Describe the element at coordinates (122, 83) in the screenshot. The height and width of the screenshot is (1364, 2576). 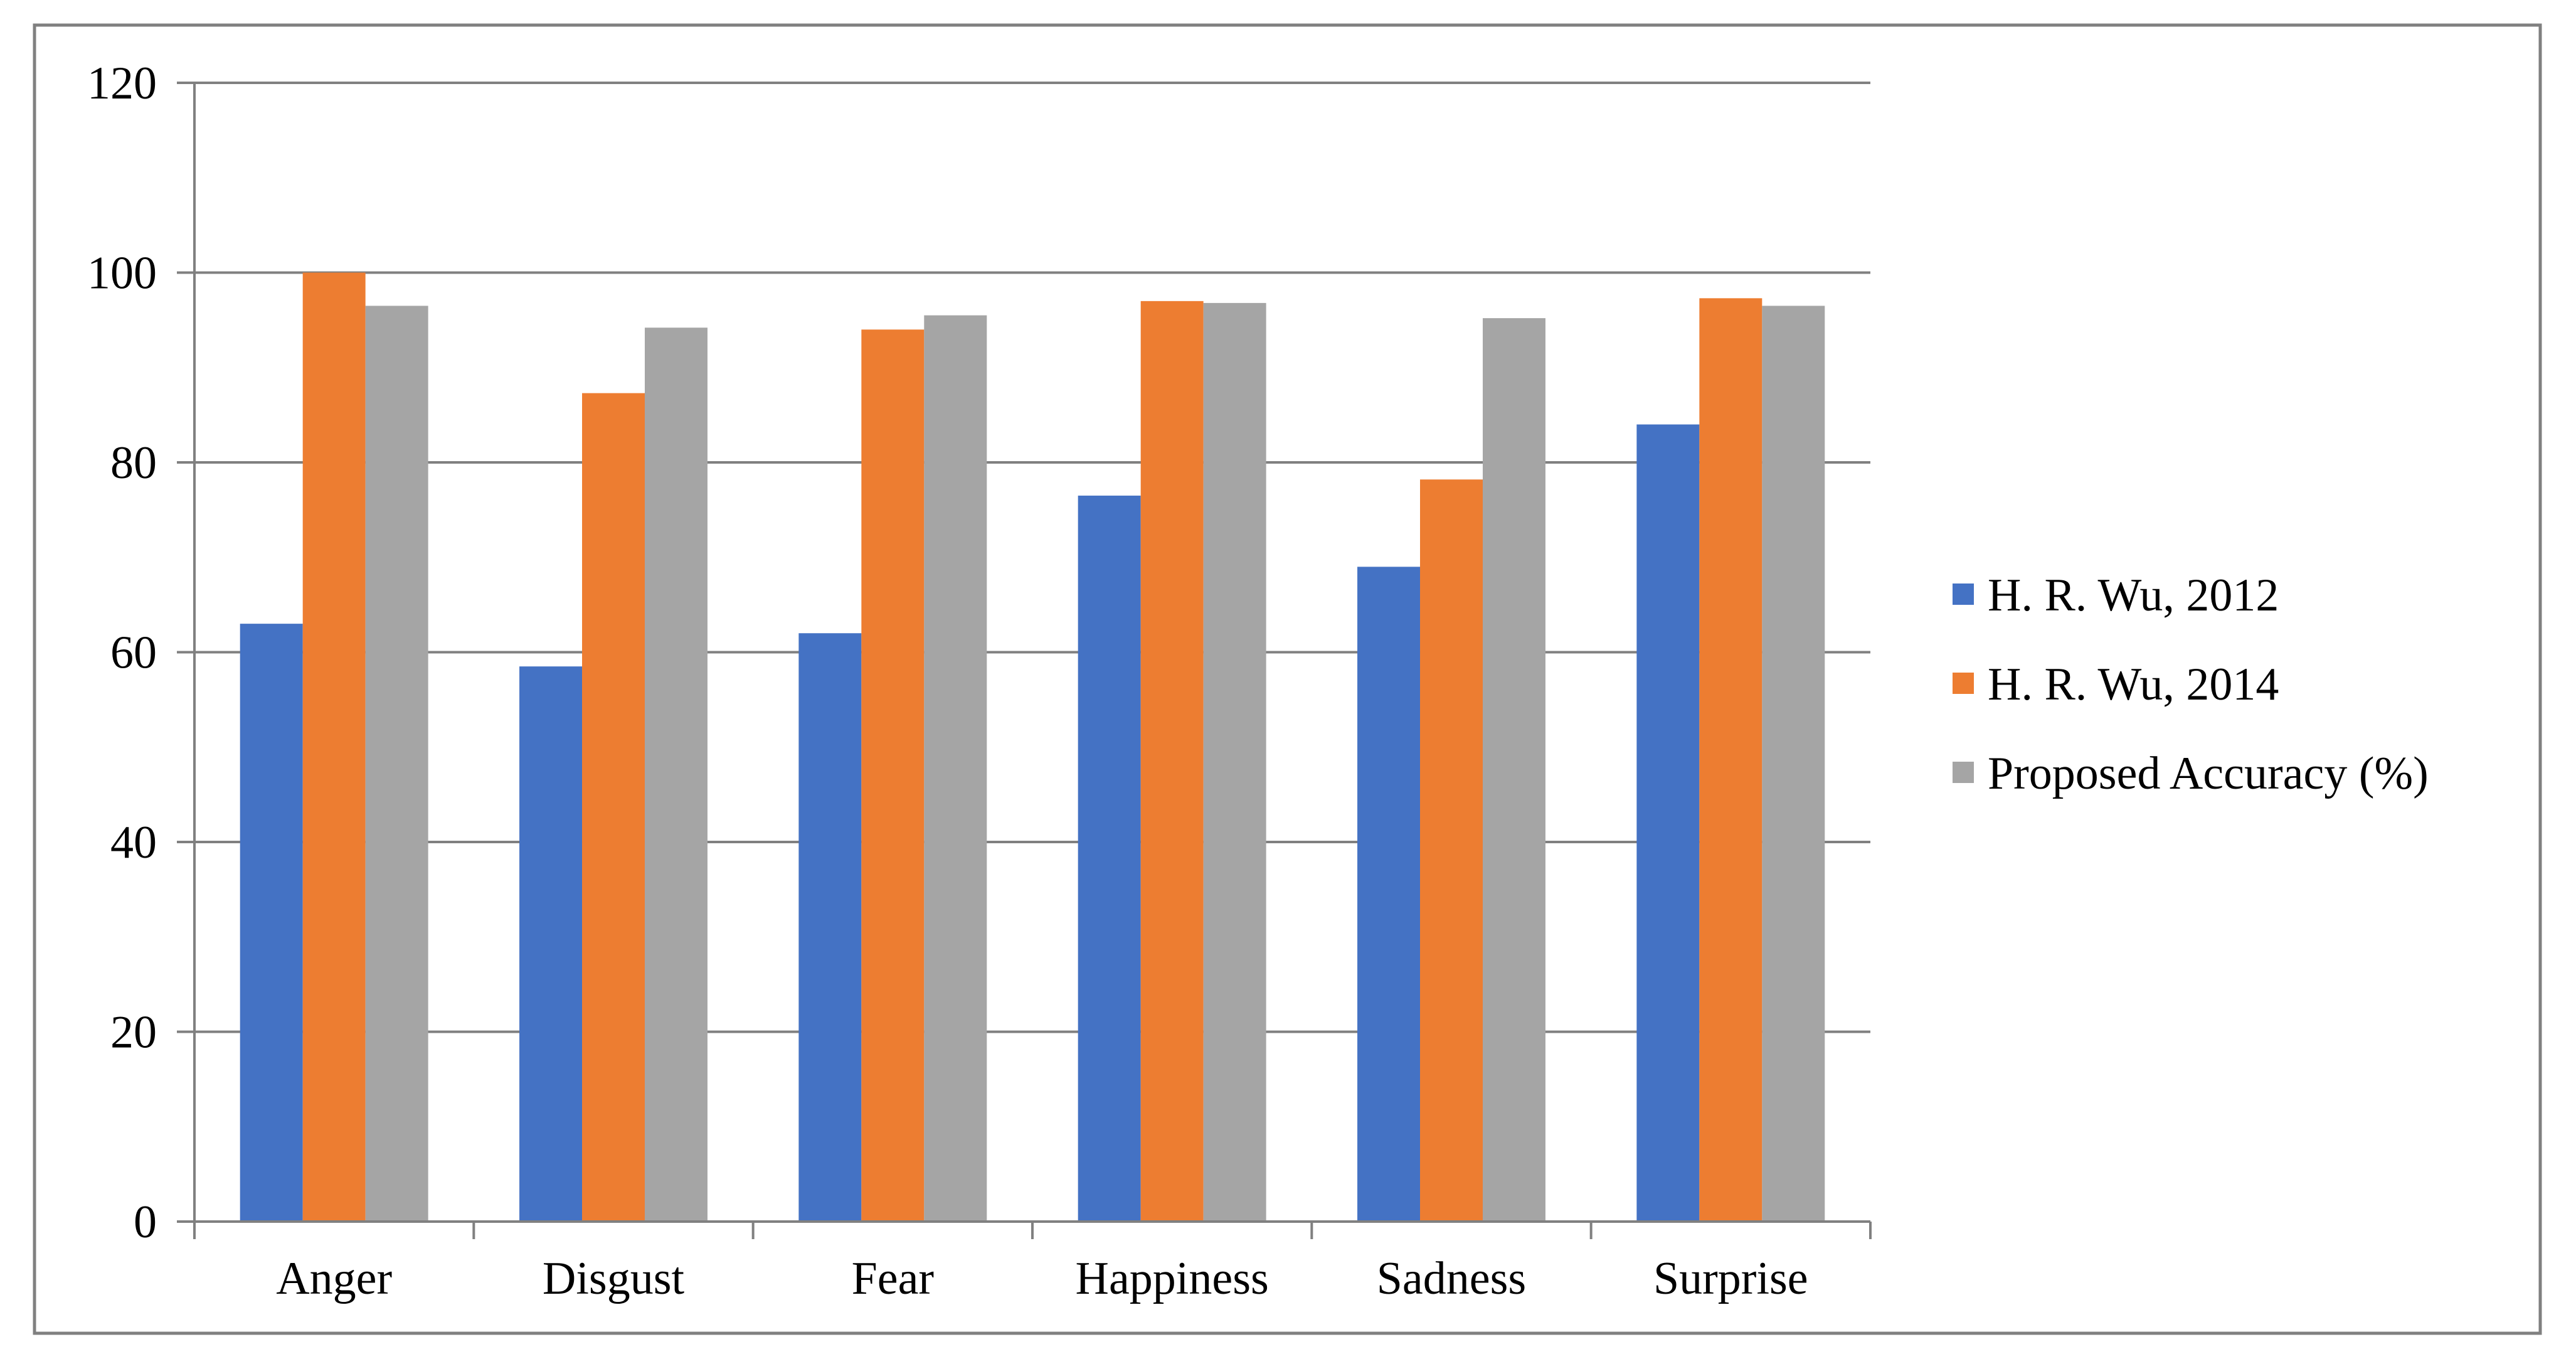
I see `y-tick-label-120: 120` at that location.